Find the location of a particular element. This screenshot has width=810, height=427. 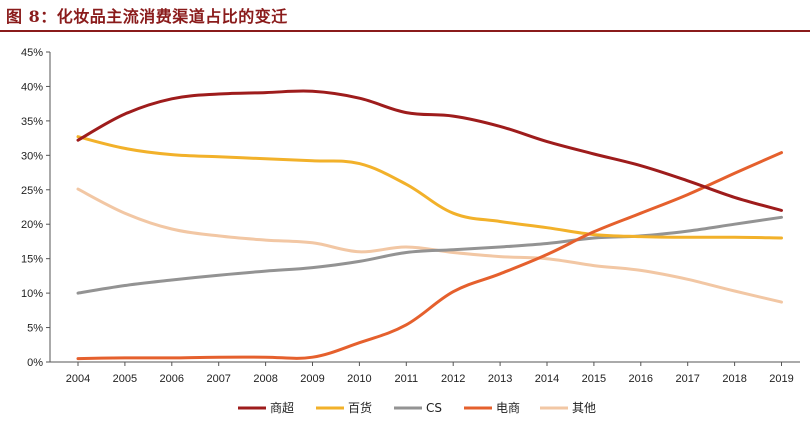

y-tick-label: 0% is located at coordinates (35, 363).